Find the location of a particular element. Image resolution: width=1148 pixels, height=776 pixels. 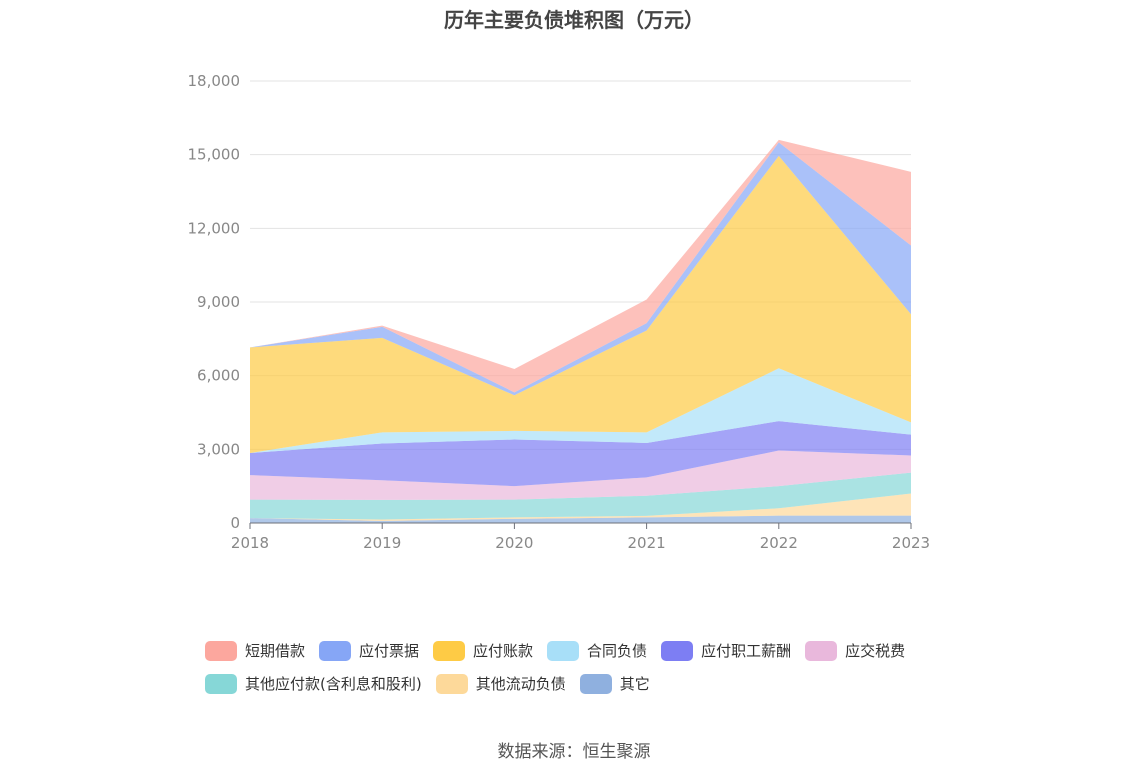

data-source: 数据来源：恒生聚源 is located at coordinates (574, 752).